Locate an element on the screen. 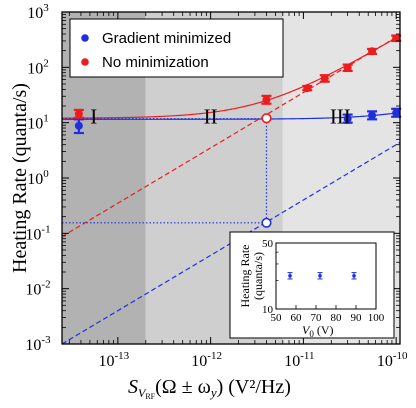 This screenshot has width=416, height=408. inset-x-tick-label-4: 80 is located at coordinates (337, 318).